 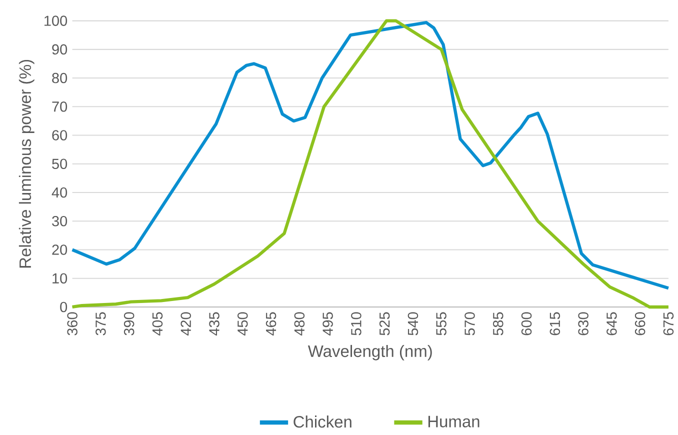 What do you see at coordinates (555, 324) in the screenshot?
I see `x-tick-label: 615` at bounding box center [555, 324].